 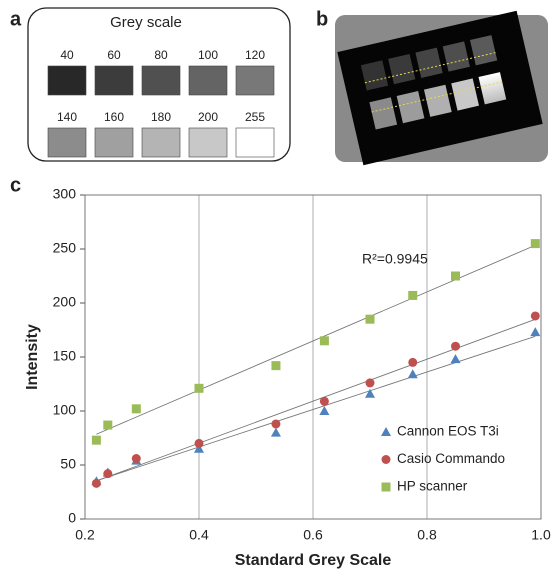 I want to click on grey-level-label: 100, so click(x=208, y=55).